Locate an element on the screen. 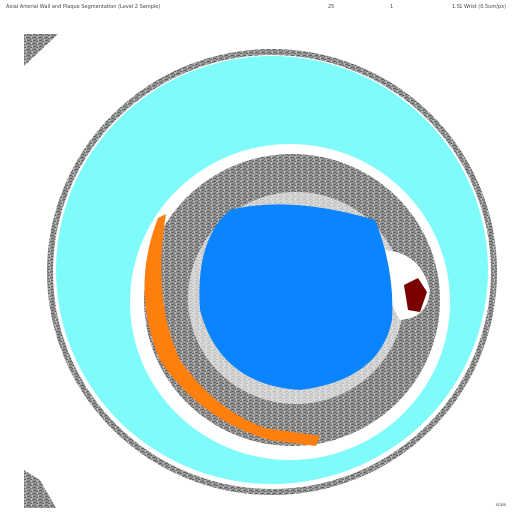 The width and height of the screenshot is (512, 512). info: 1 Wrist (0.5um/px) is located at coordinates (482, 7).